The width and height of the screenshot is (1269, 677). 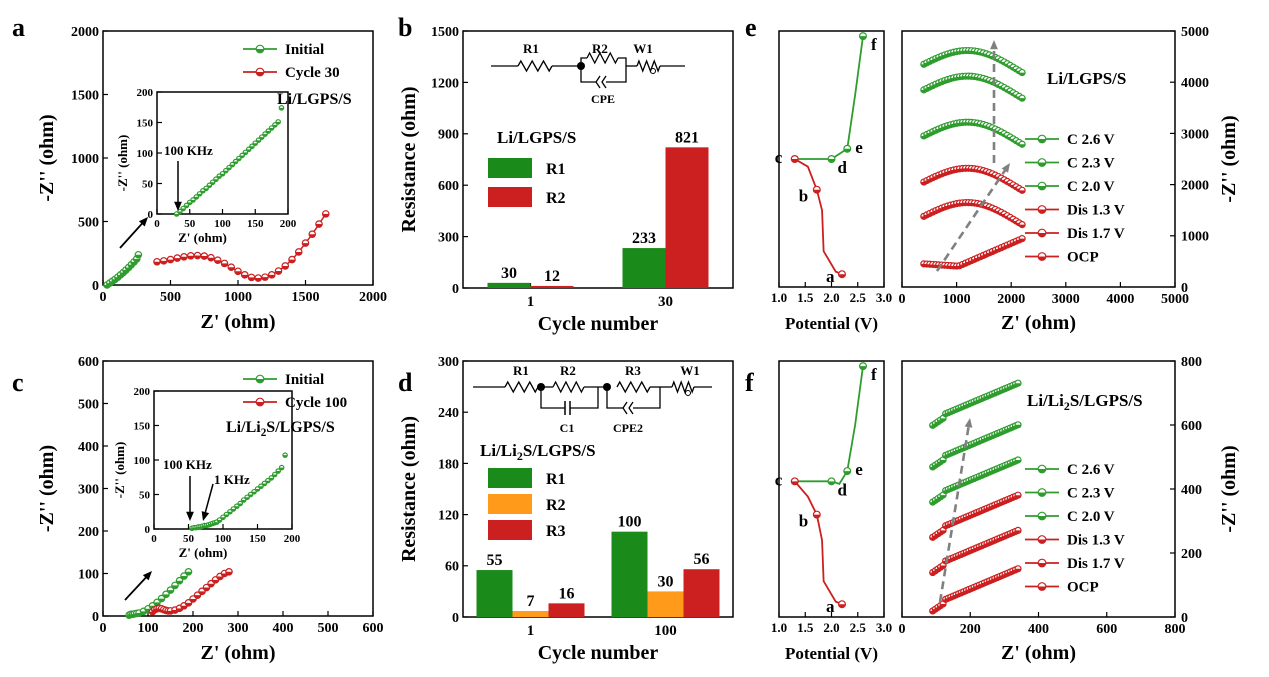 I want to click on inset-c-y-tick-label: 50, so click(x=145, y=495).